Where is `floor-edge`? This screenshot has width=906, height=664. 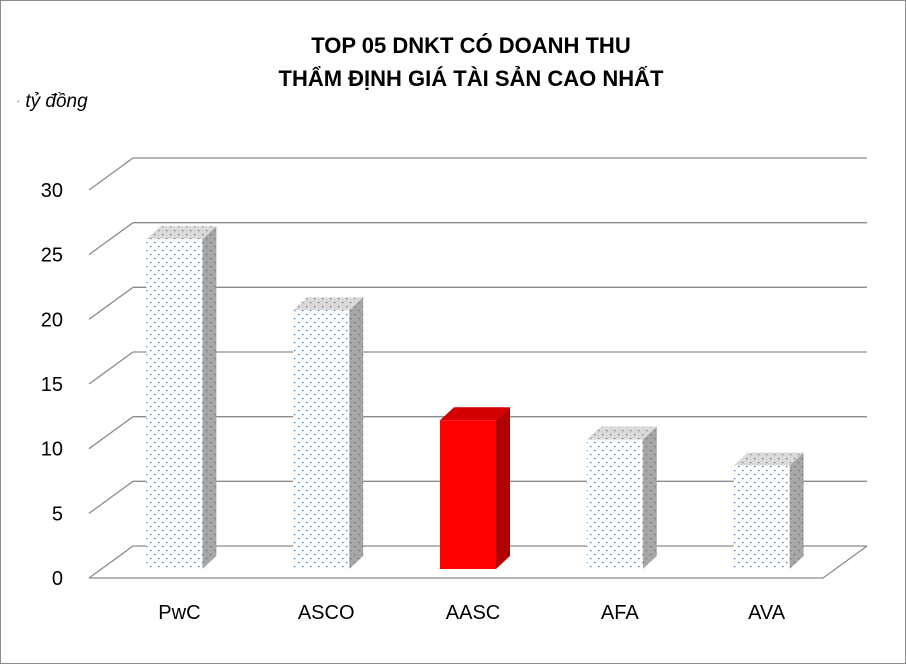
floor-edge is located at coordinates (478, 562).